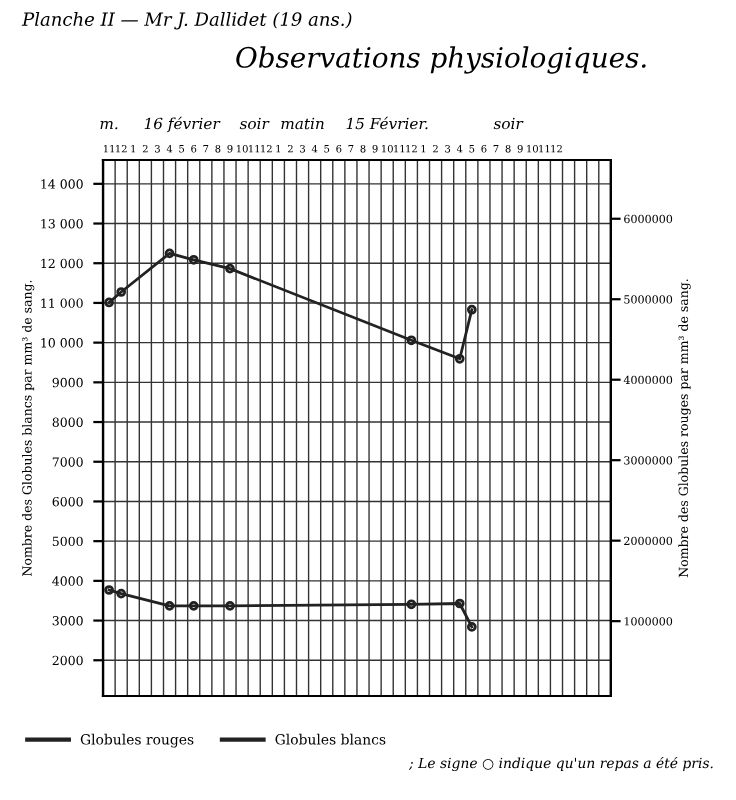 This screenshot has width=736, height=800. I want to click on chart-title: Observations physiologiques., so click(441, 60).